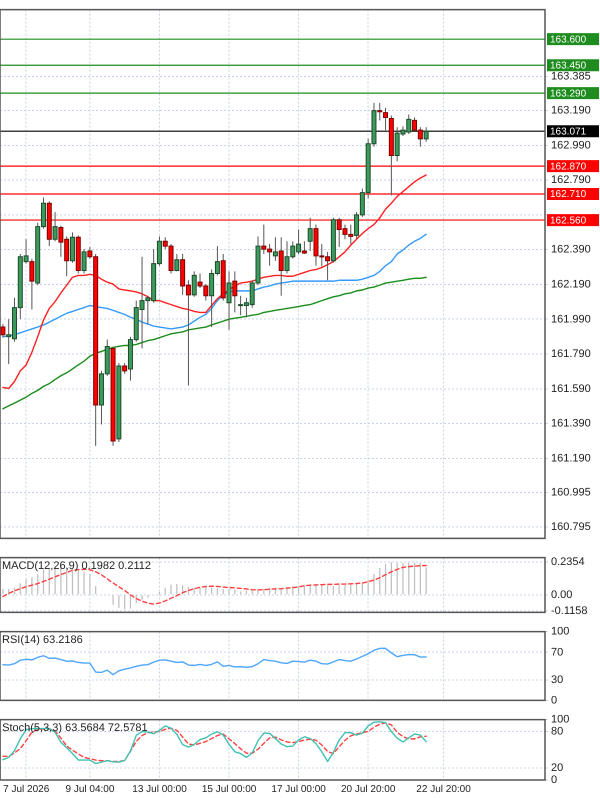  What do you see at coordinates (571, 424) in the screenshot?
I see `y-tick-label: 161.390` at bounding box center [571, 424].